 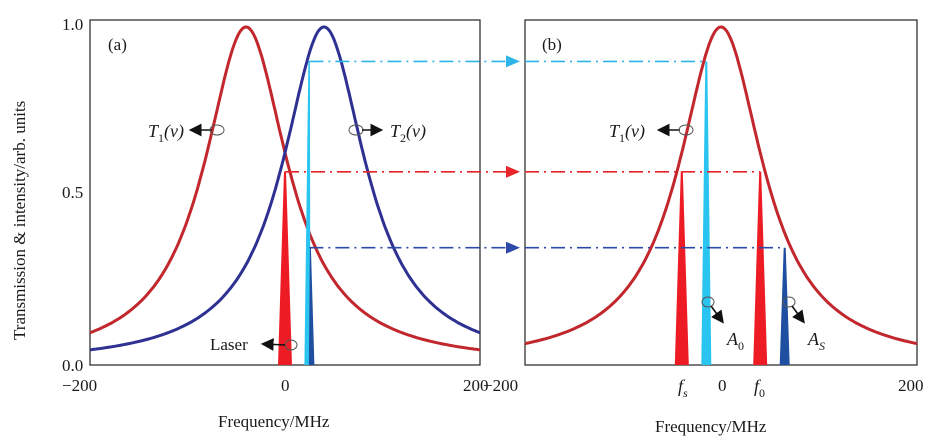 I want to click on t2-annotation: T2(v), so click(x=387, y=133).